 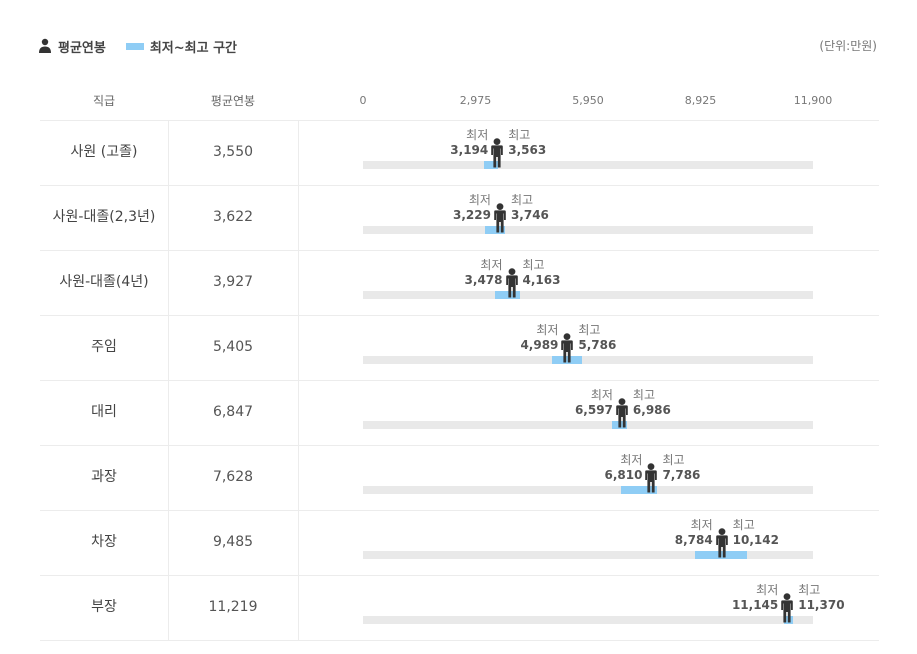 What do you see at coordinates (593, 410) in the screenshot?
I see `min-value: 6,597` at bounding box center [593, 410].